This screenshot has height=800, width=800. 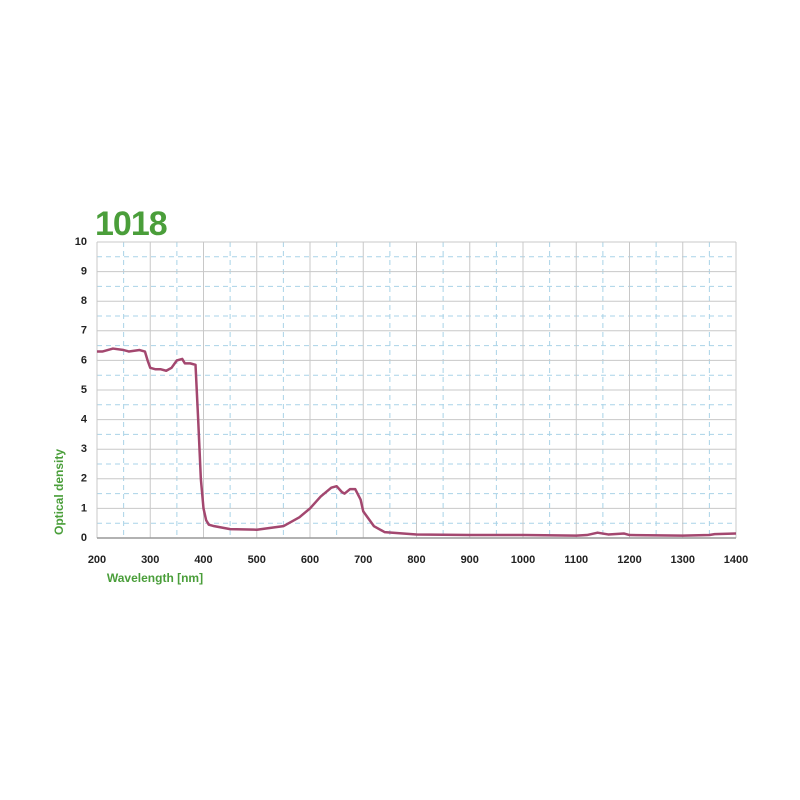 I want to click on y-tick-label: 0, so click(x=84, y=538).